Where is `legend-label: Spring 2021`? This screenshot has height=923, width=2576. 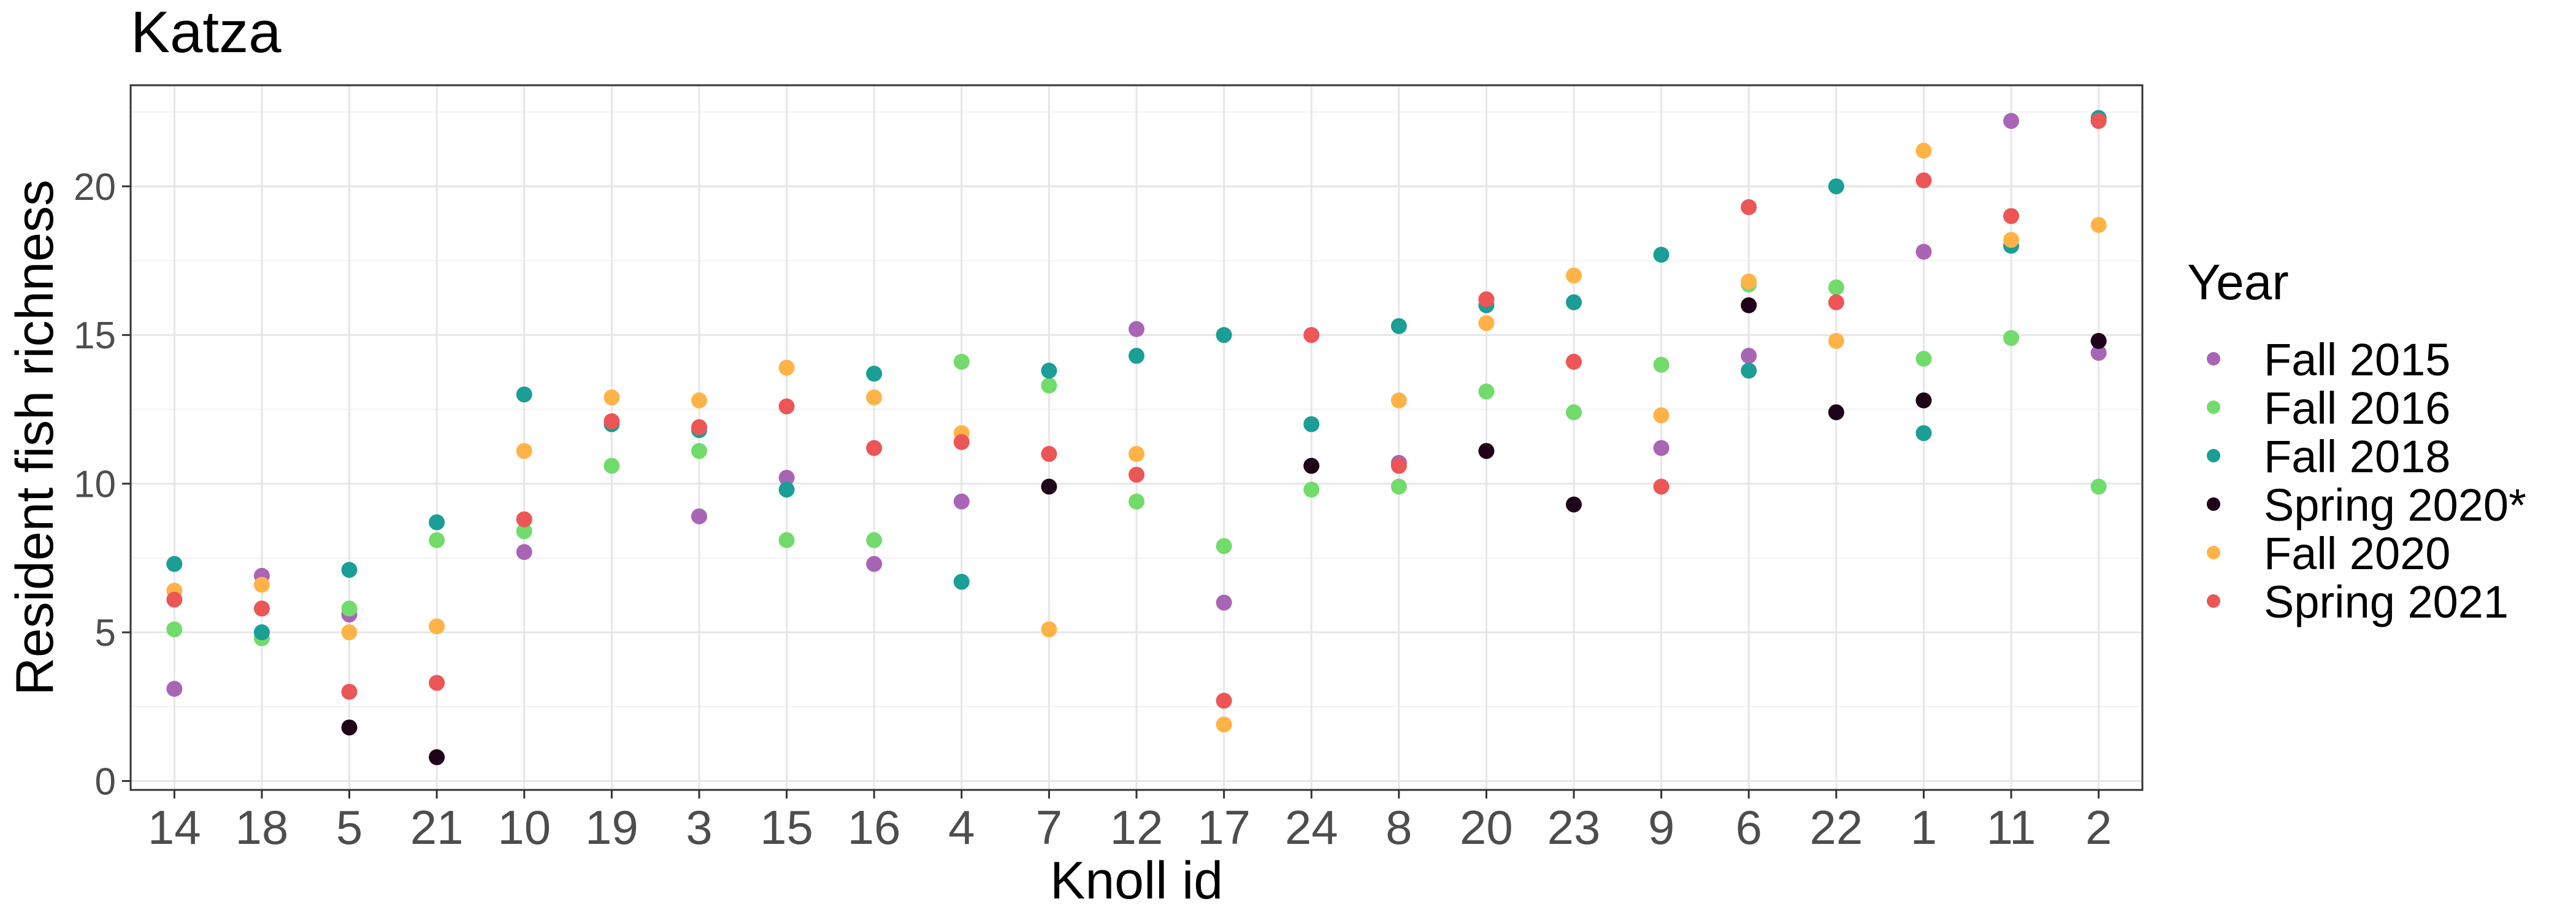 legend-label: Spring 2021 is located at coordinates (2386, 601).